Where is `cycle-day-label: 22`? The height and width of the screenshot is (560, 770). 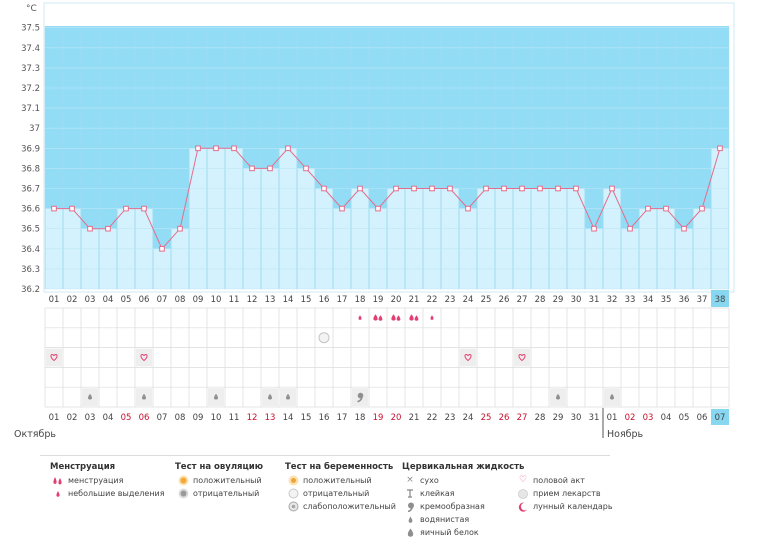
cycle-day-label: 22 is located at coordinates (432, 300).